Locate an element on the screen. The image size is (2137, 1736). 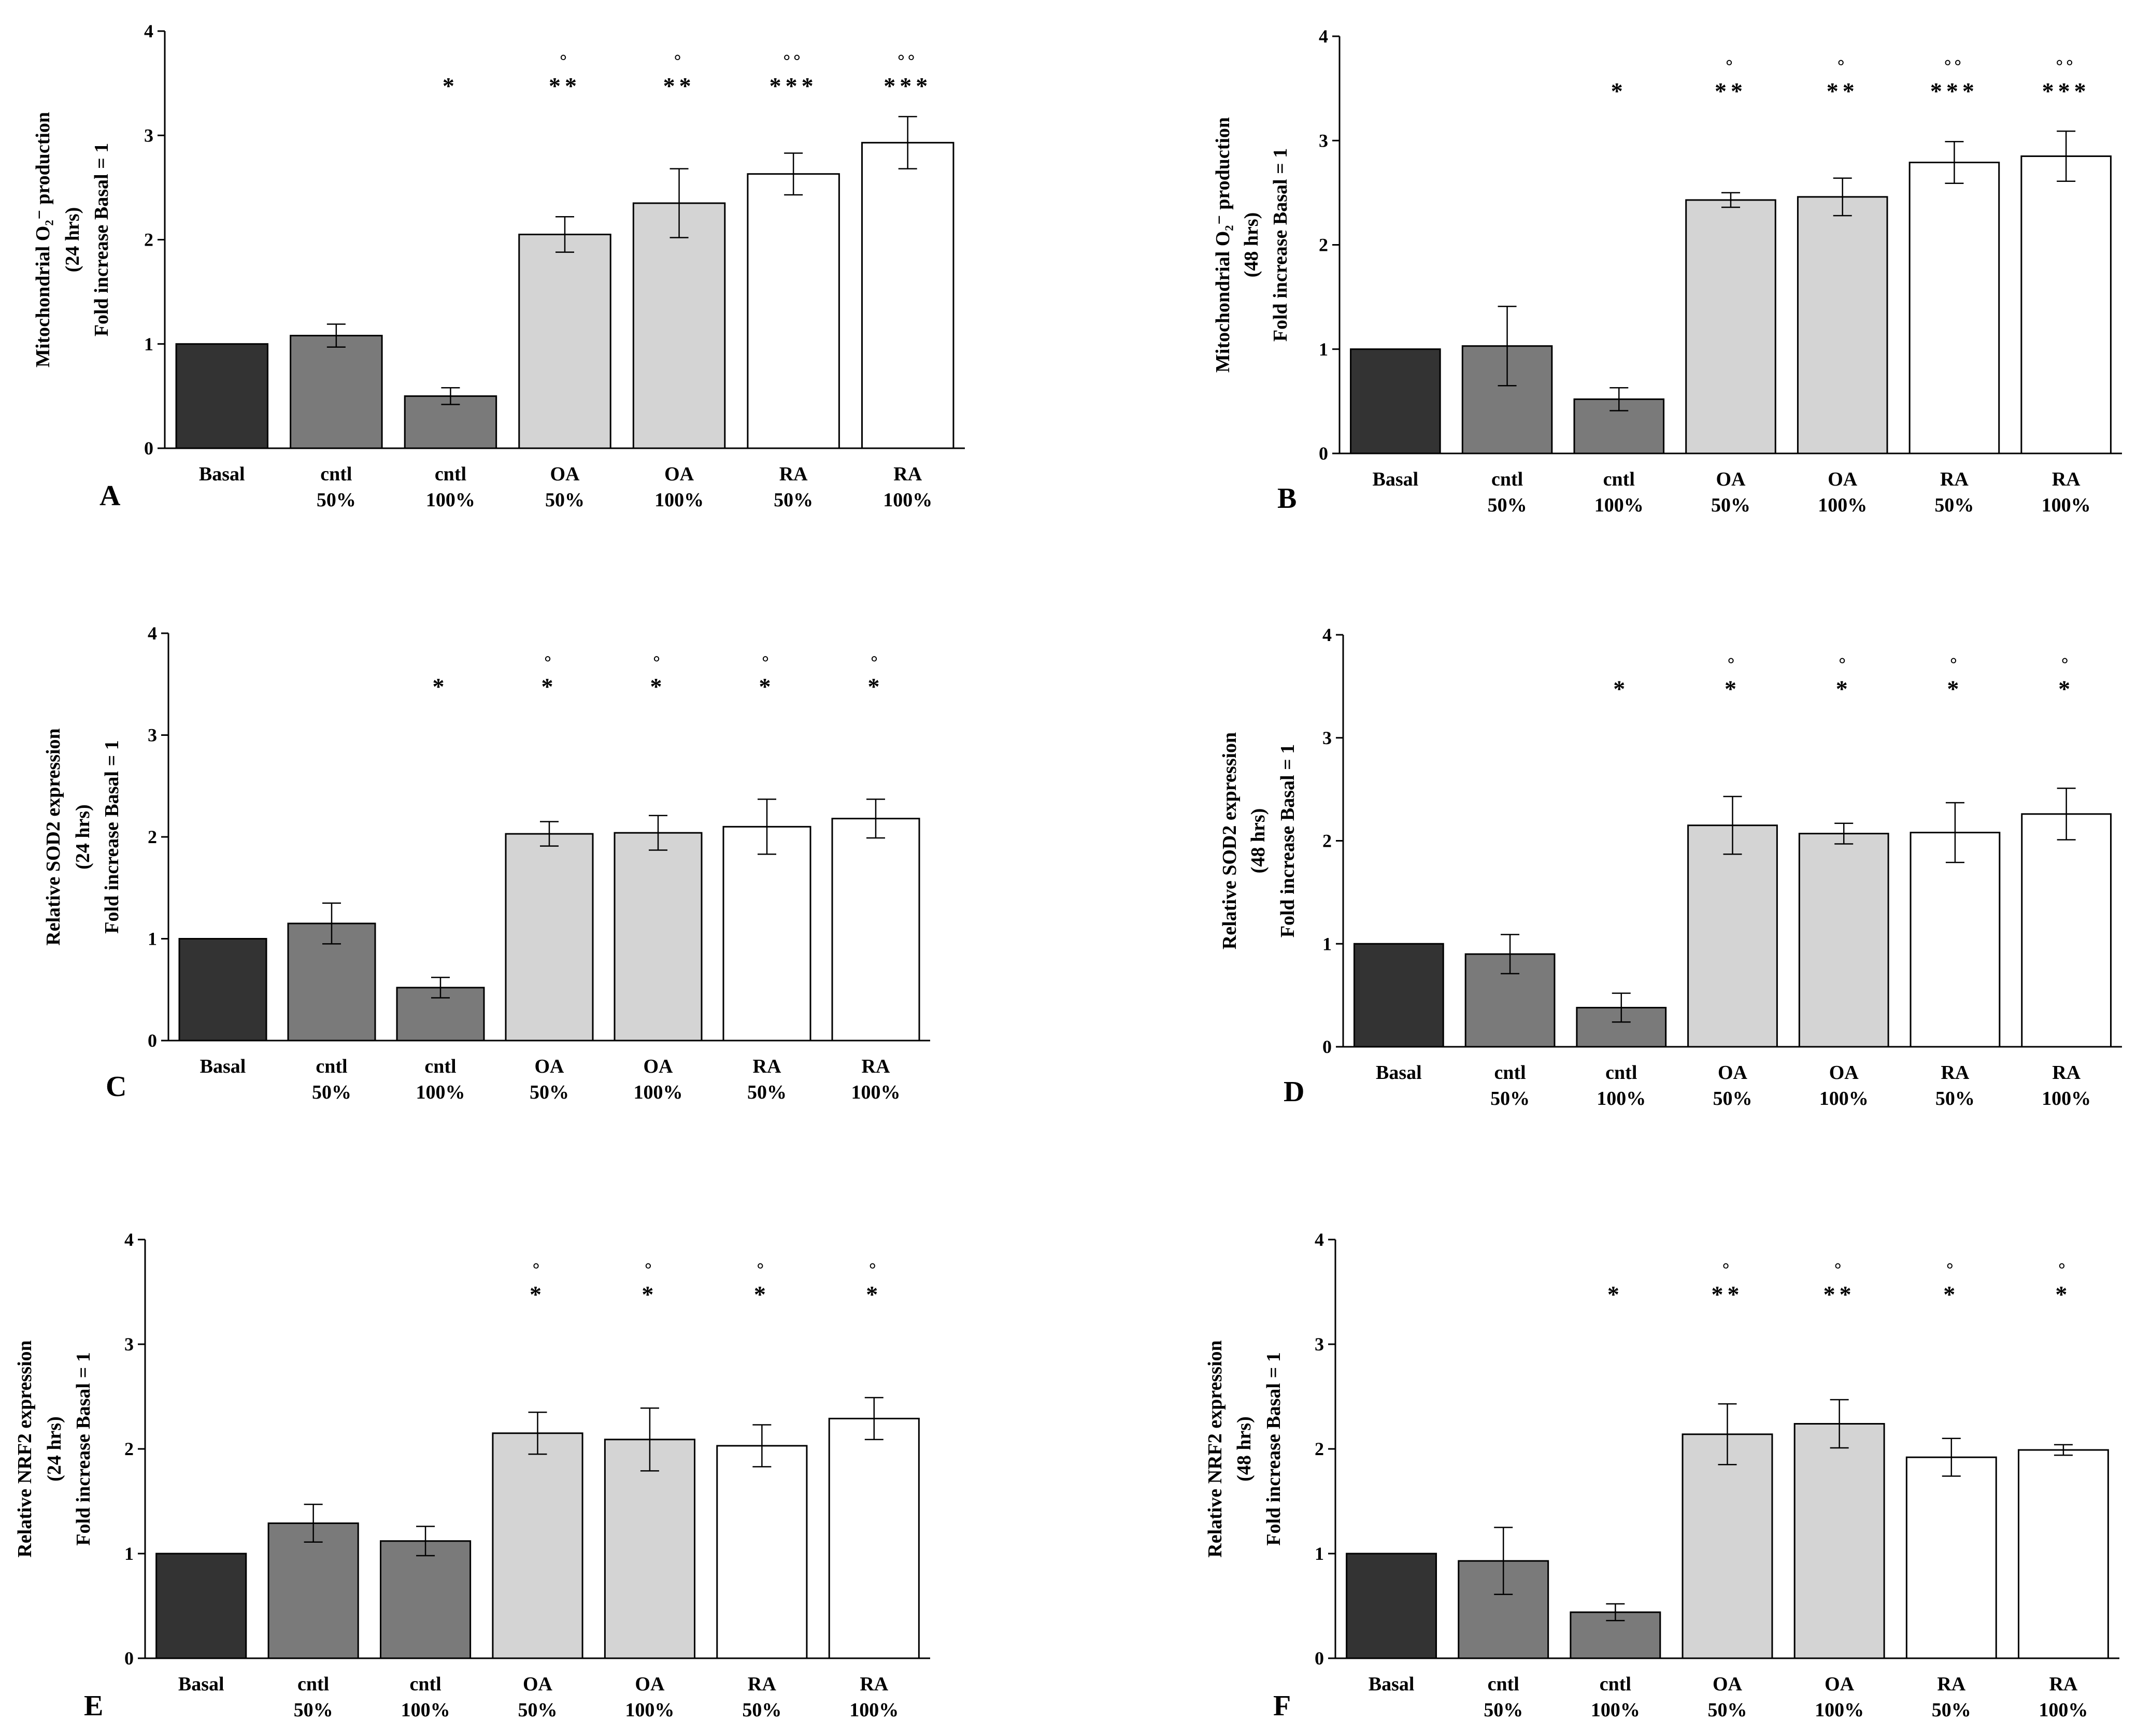
category-label: Basal is located at coordinates (1392, 1684).